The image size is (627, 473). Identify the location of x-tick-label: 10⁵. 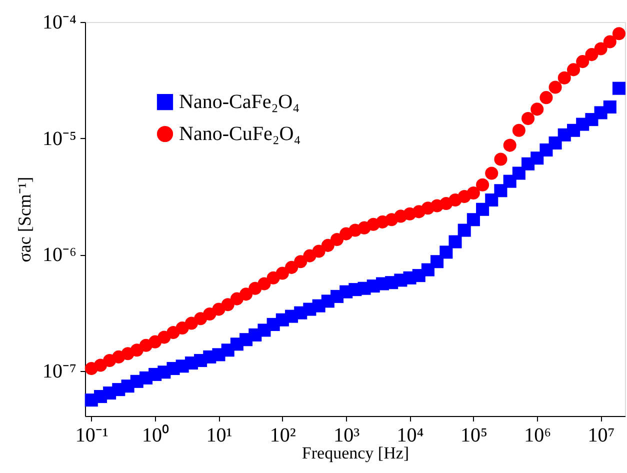
(474, 435).